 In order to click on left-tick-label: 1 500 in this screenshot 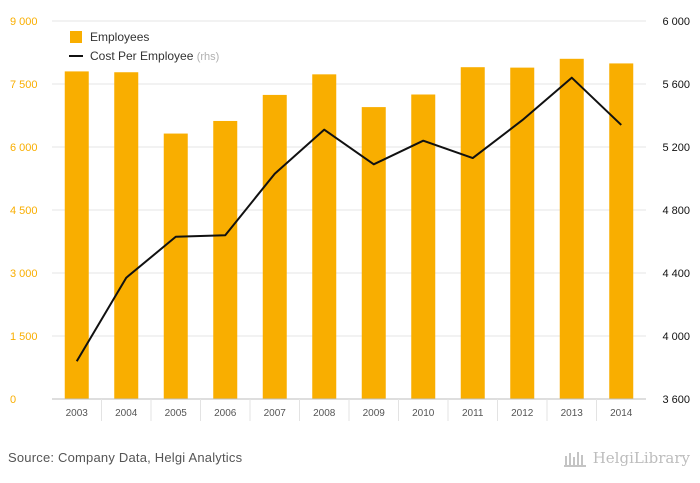, I will do `click(24, 337)`.